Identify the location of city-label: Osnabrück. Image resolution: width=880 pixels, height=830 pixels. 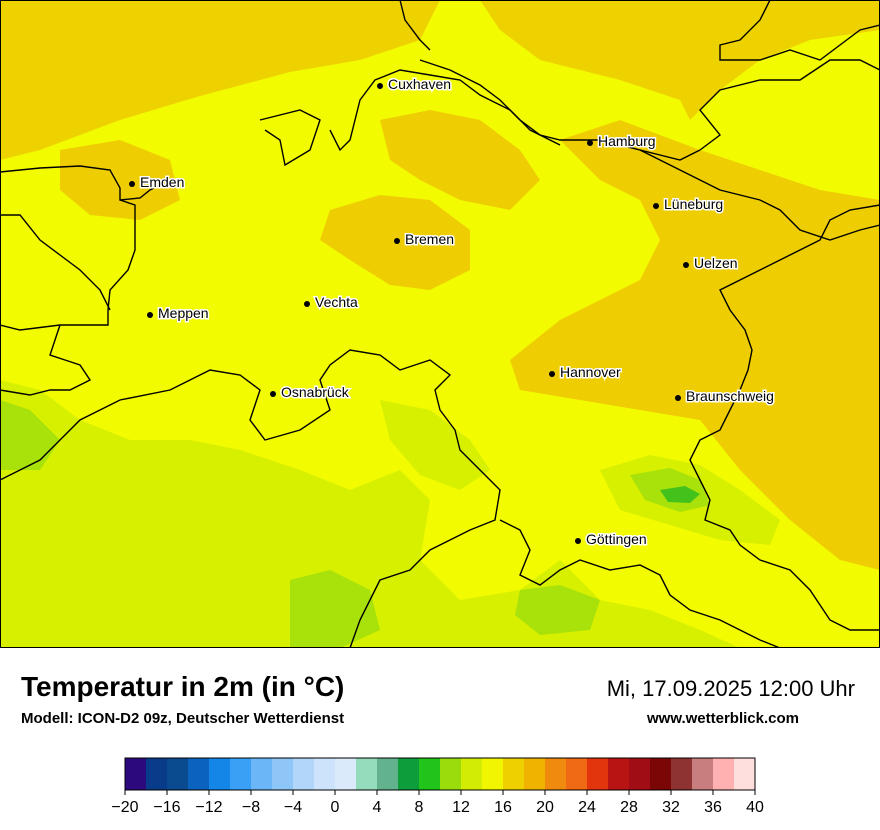
(315, 392).